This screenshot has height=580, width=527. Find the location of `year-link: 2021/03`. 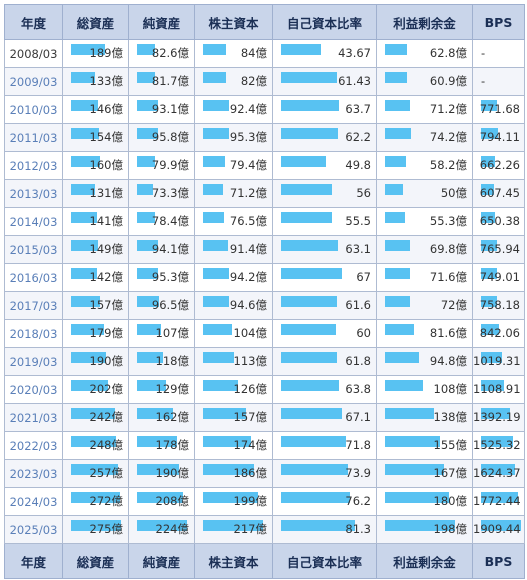

year-link: 2021/03 is located at coordinates (33, 417).